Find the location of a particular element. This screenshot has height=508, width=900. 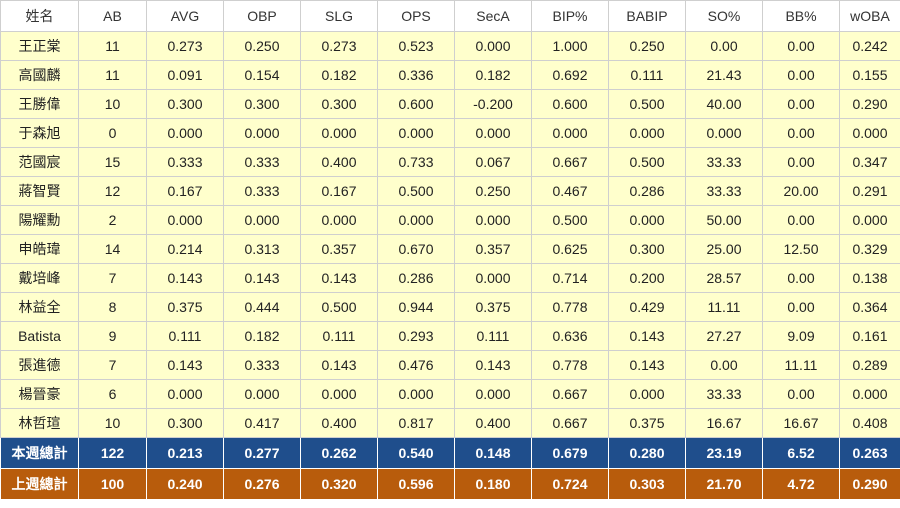

stat-cell-so-pct: 50.00 is located at coordinates (724, 220).